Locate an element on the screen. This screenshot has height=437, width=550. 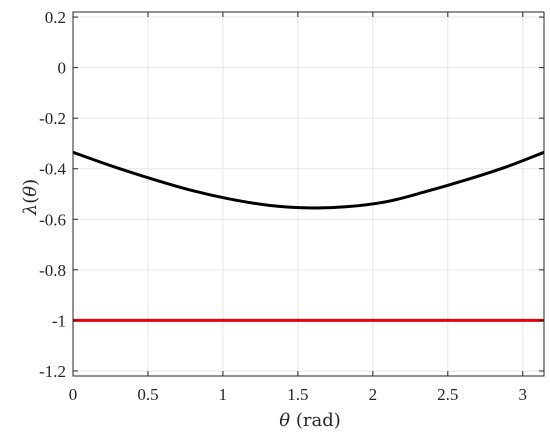
x-tick-label: 1.5 is located at coordinates (297, 394).